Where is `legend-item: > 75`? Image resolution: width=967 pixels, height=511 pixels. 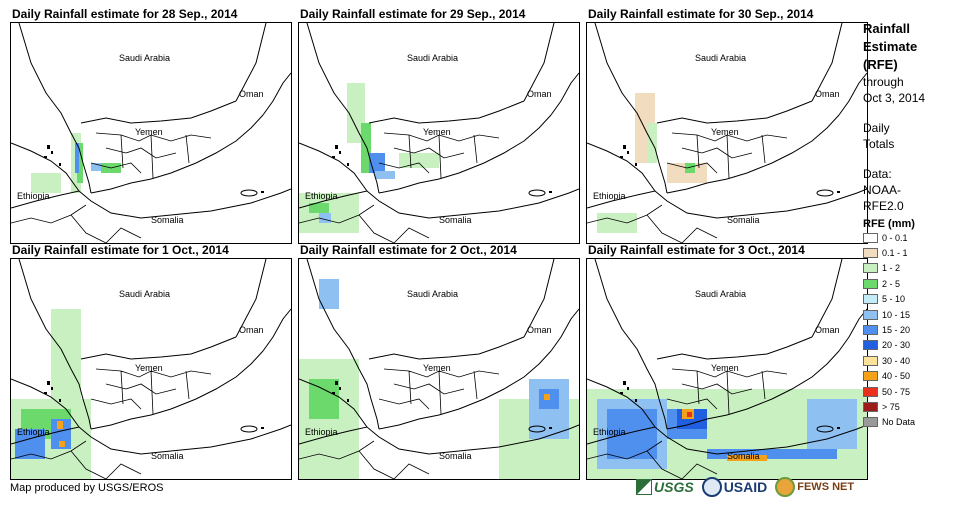
legend-item: > 75 is located at coordinates (913, 406).